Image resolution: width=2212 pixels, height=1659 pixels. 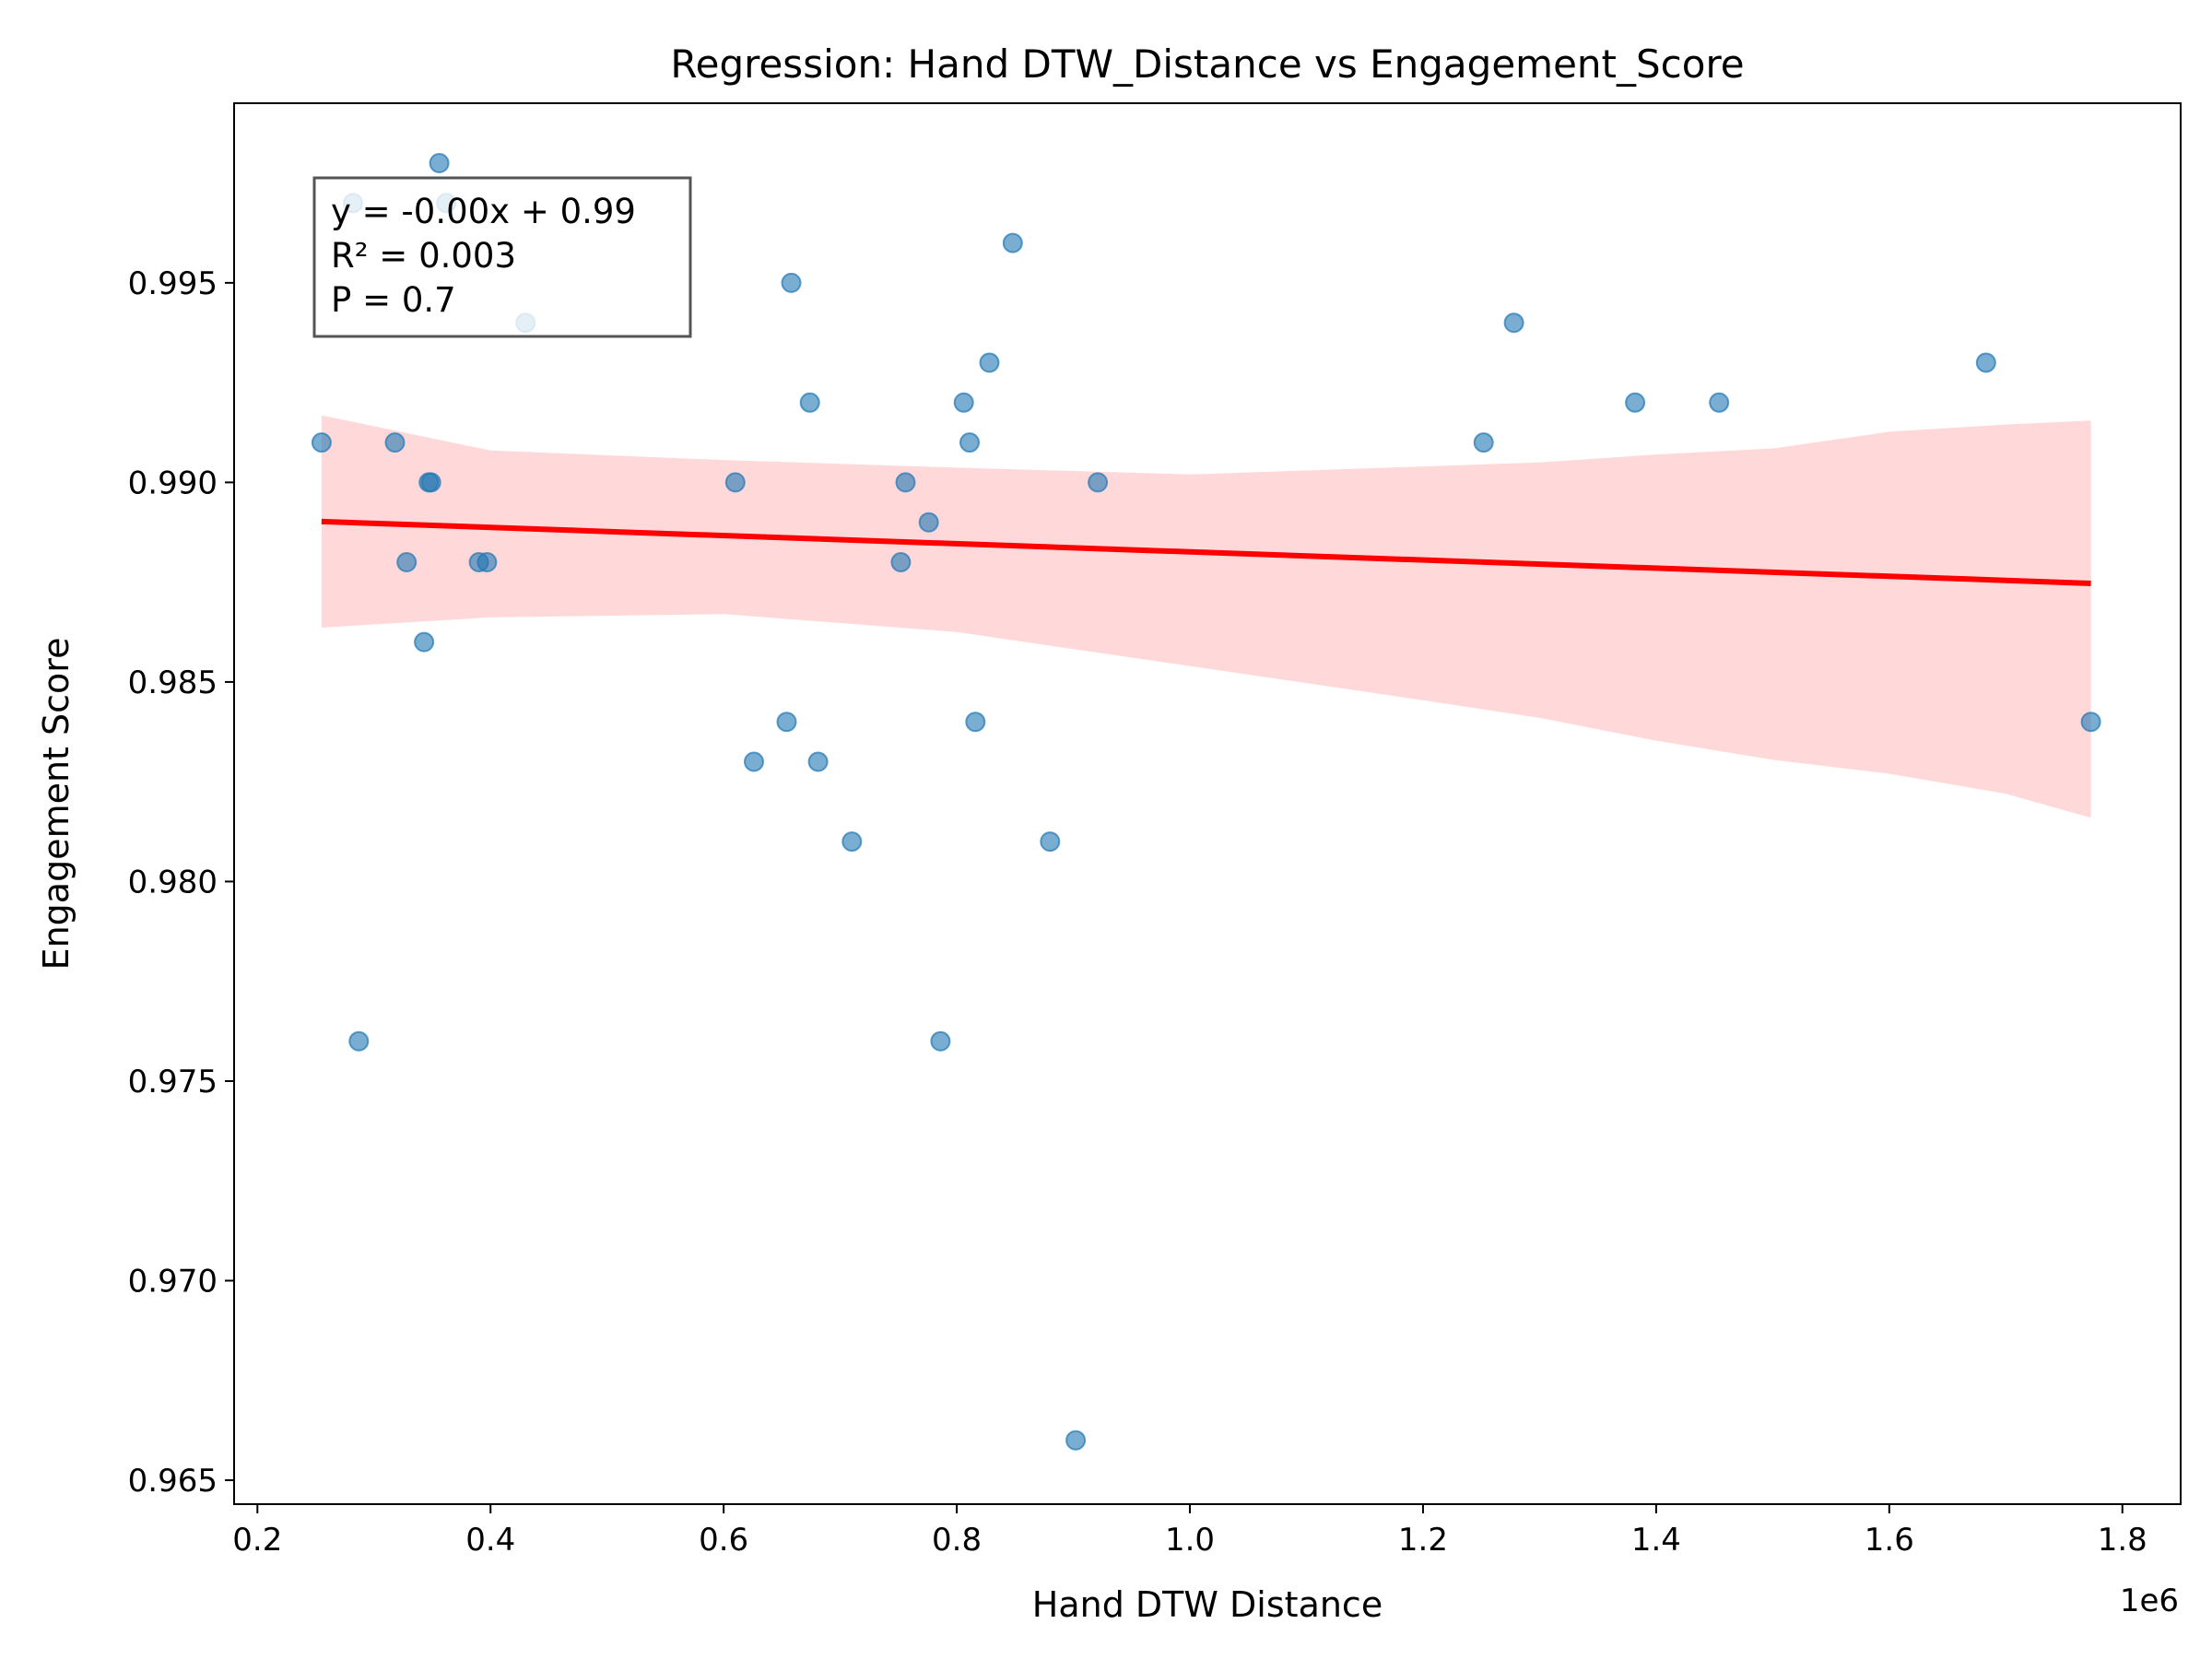 What do you see at coordinates (1190, 1540) in the screenshot?
I see `x-tick-label: 1.0` at bounding box center [1190, 1540].